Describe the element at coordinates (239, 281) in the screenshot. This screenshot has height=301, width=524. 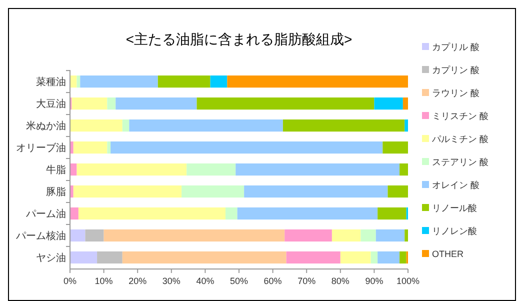
I see `x-tick-label: 50%` at that location.